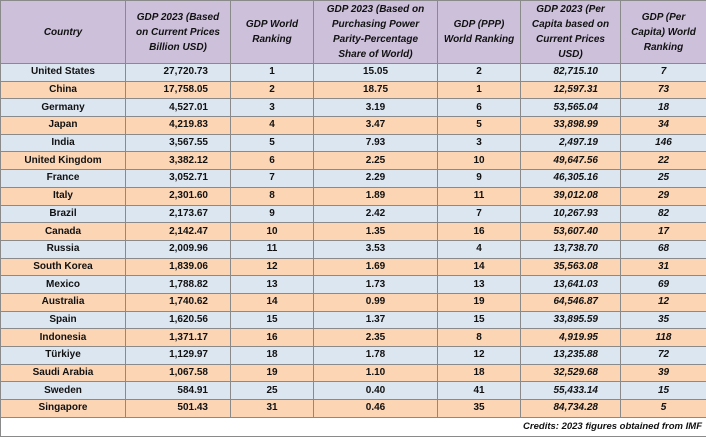 The width and height of the screenshot is (706, 438). Describe the element at coordinates (272, 90) in the screenshot. I see `value-cell: 2` at that location.